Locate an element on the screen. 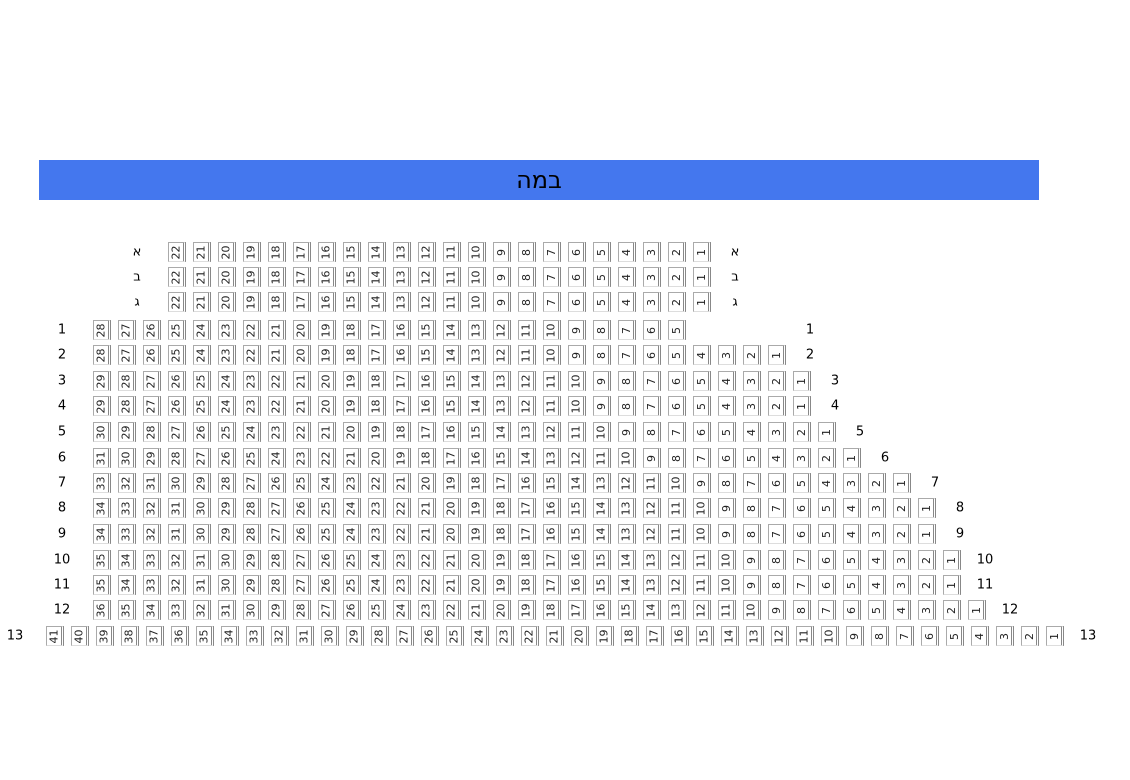  seat: 35 is located at coordinates (205, 636).